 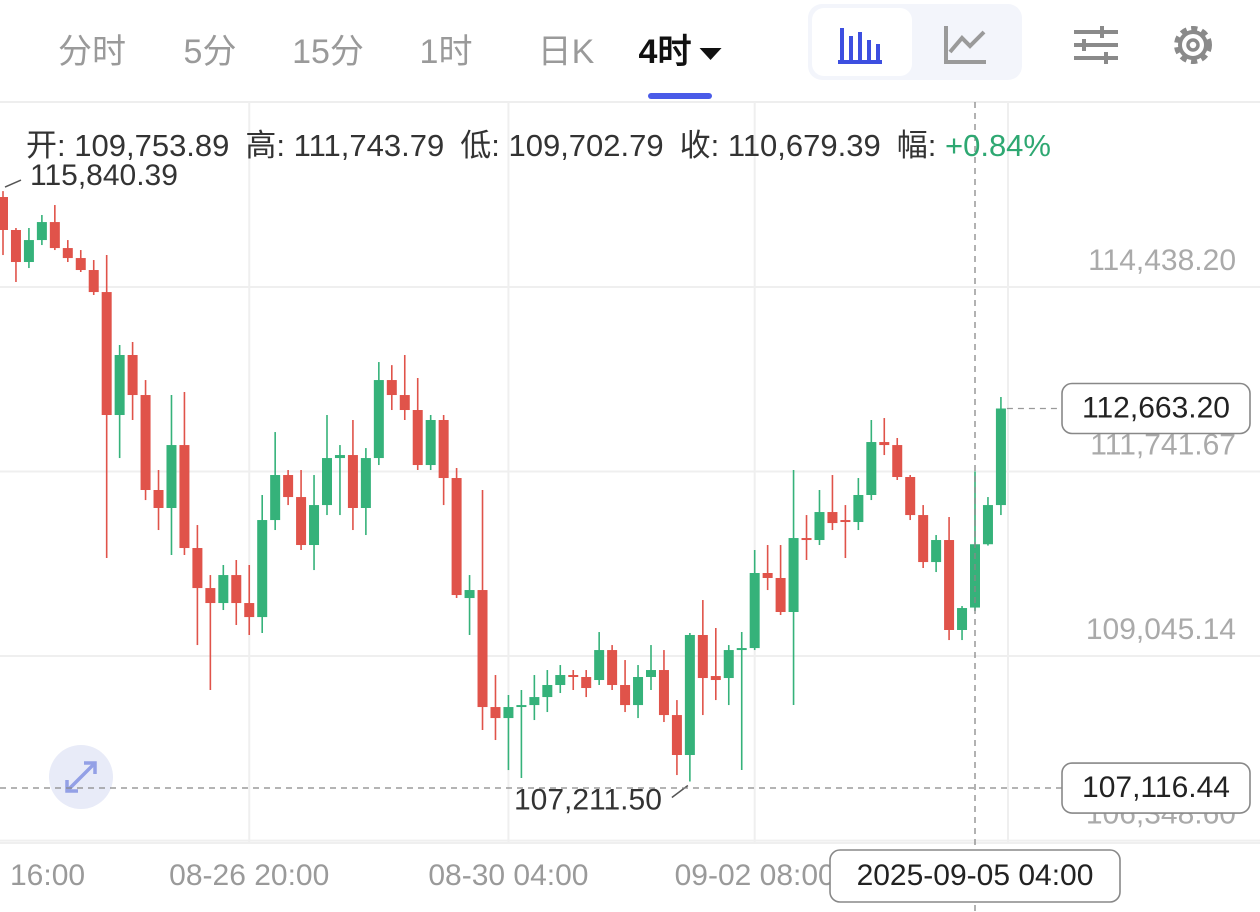 I want to click on gear-icon, so click(x=1193, y=45).